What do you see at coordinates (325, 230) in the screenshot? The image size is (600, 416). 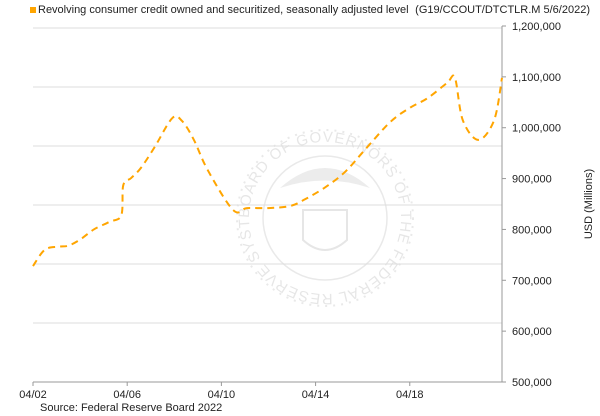 I see `seal-shield-icon` at bounding box center [325, 230].